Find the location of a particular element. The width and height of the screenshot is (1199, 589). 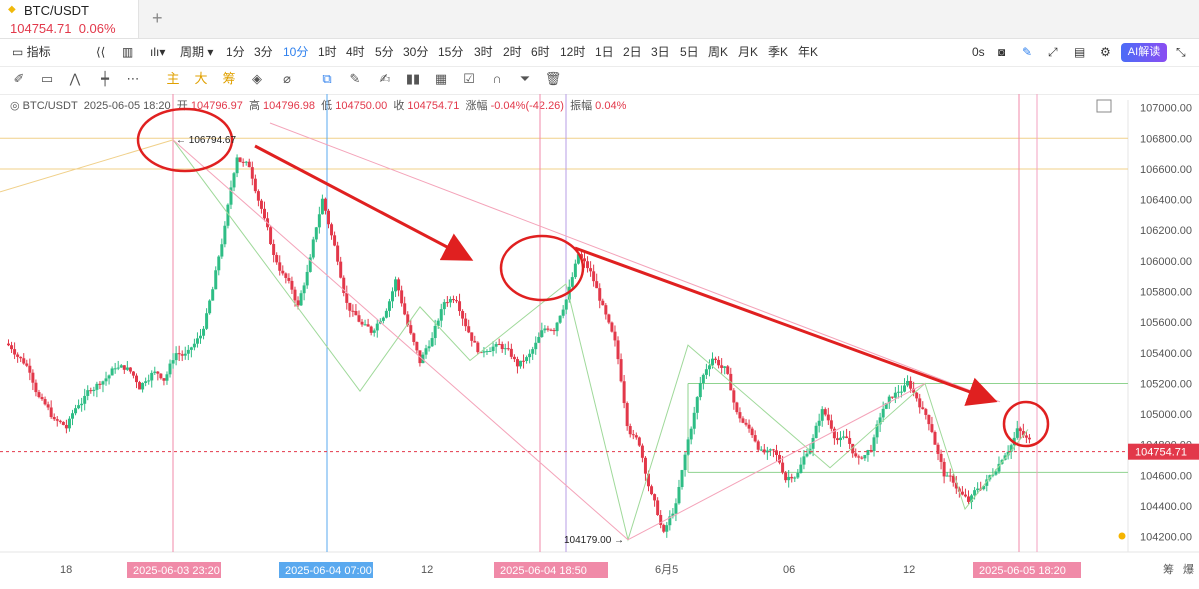

ruler-icon: ✐ is located at coordinates (19, 78).